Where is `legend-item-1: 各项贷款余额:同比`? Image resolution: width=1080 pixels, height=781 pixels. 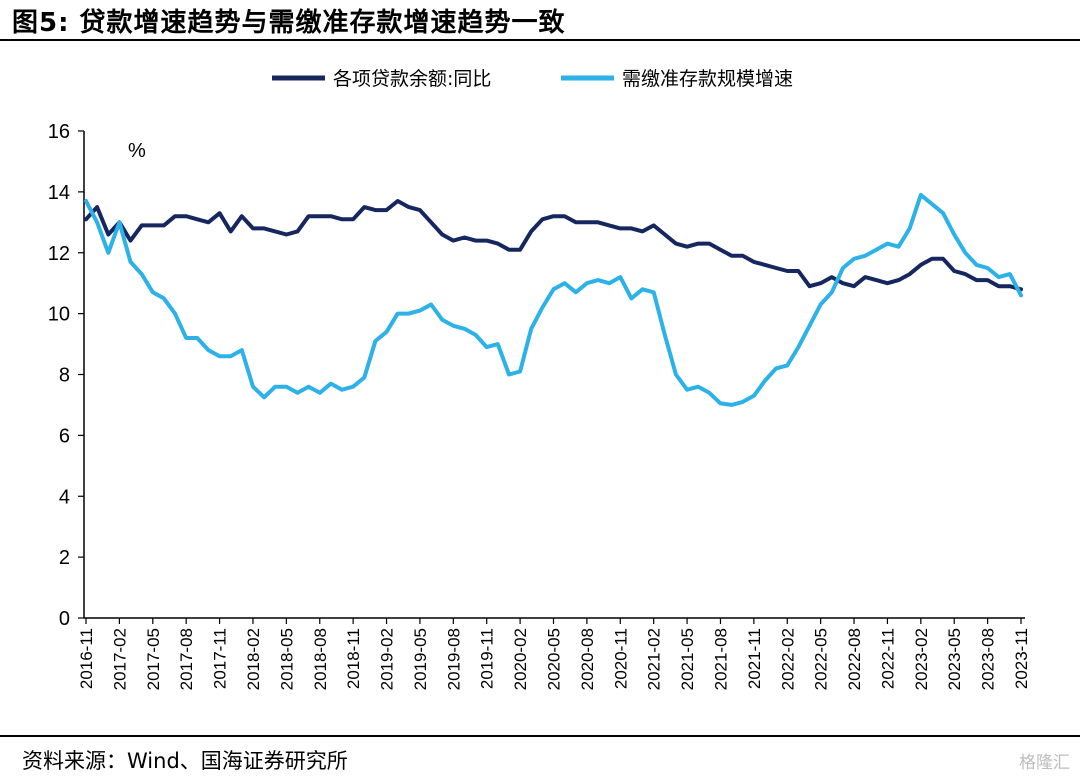 legend-item-1: 各项贷款余额:同比 is located at coordinates (381, 79).